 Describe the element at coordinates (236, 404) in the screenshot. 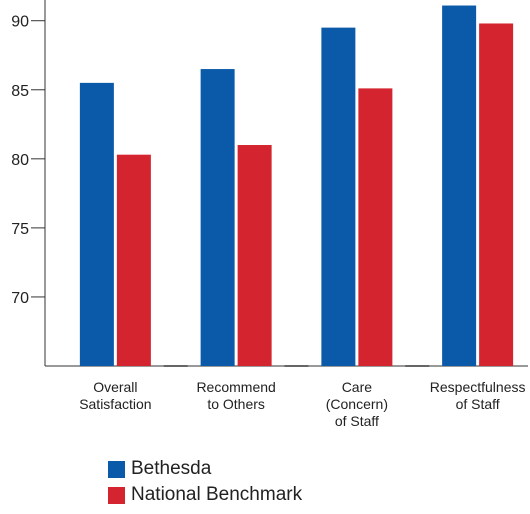

I see `x-category-label-line: to Others` at that location.